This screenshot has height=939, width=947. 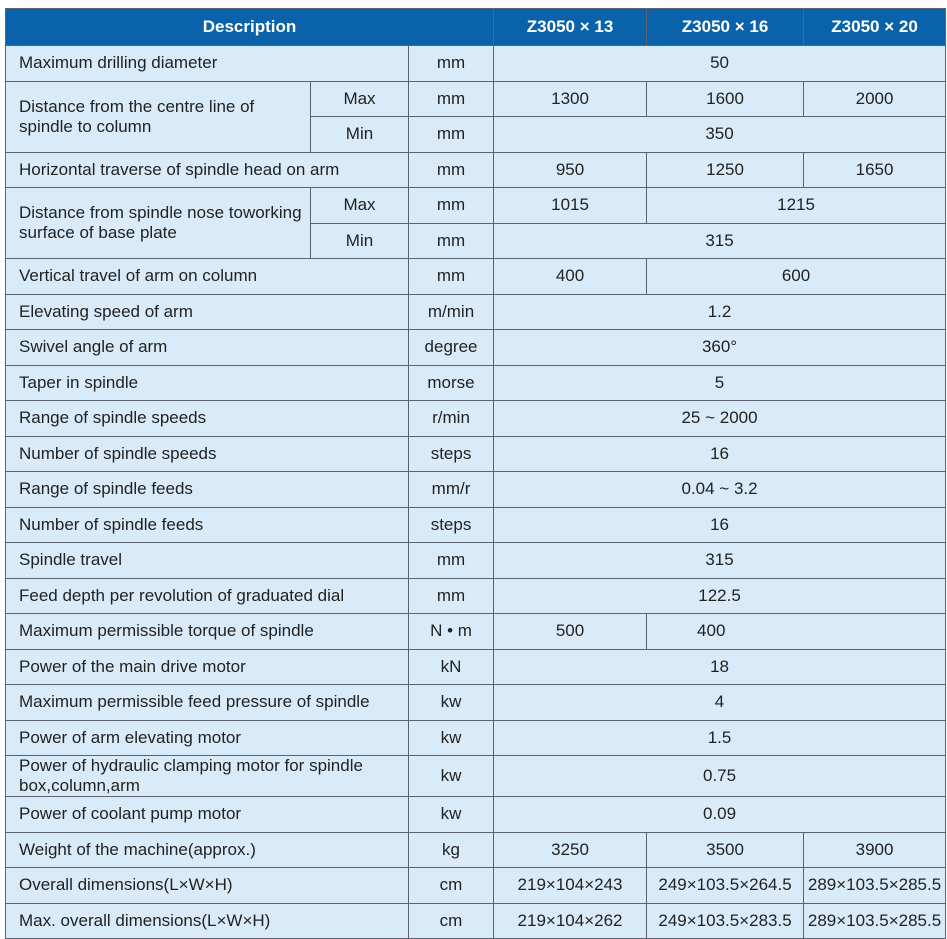 What do you see at coordinates (720, 776) in the screenshot?
I see `value-cell: 0.75` at bounding box center [720, 776].